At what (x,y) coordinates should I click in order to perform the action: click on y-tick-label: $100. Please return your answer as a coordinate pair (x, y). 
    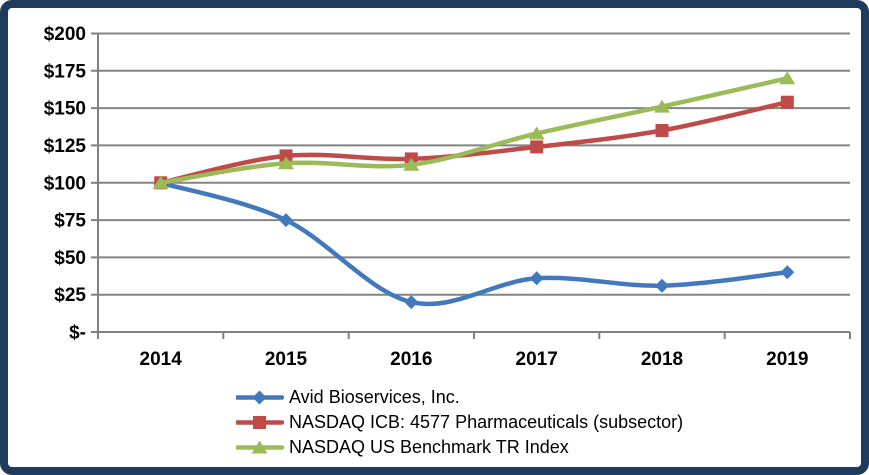
    Looking at the image, I should click on (65, 183).